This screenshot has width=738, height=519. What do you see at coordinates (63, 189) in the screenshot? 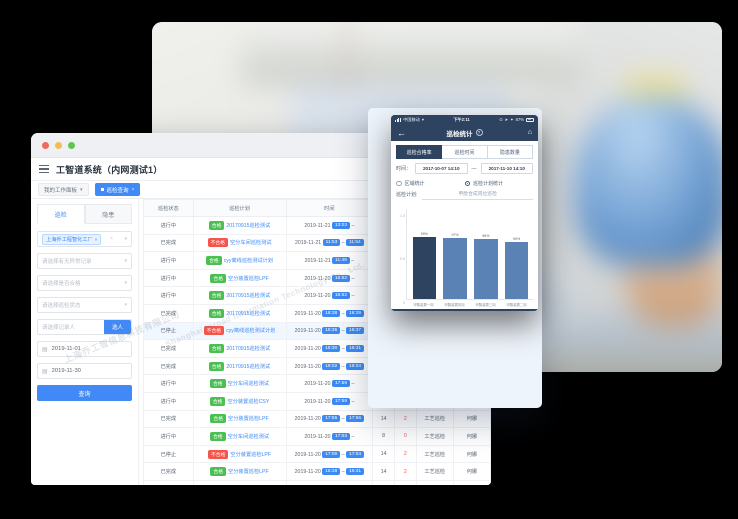
I see `breadcrumb-tab-panel: 我的工作面板 ▾` at bounding box center [63, 189].